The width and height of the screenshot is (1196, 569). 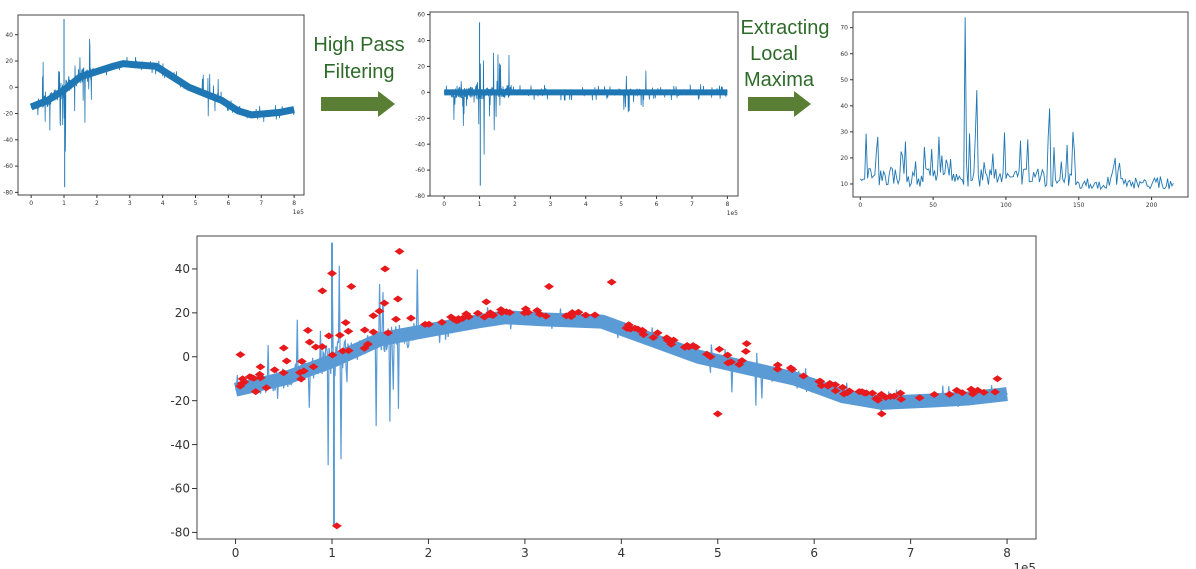 What do you see at coordinates (421, 67) in the screenshot?
I see `y-tick-label: 20` at bounding box center [421, 67].